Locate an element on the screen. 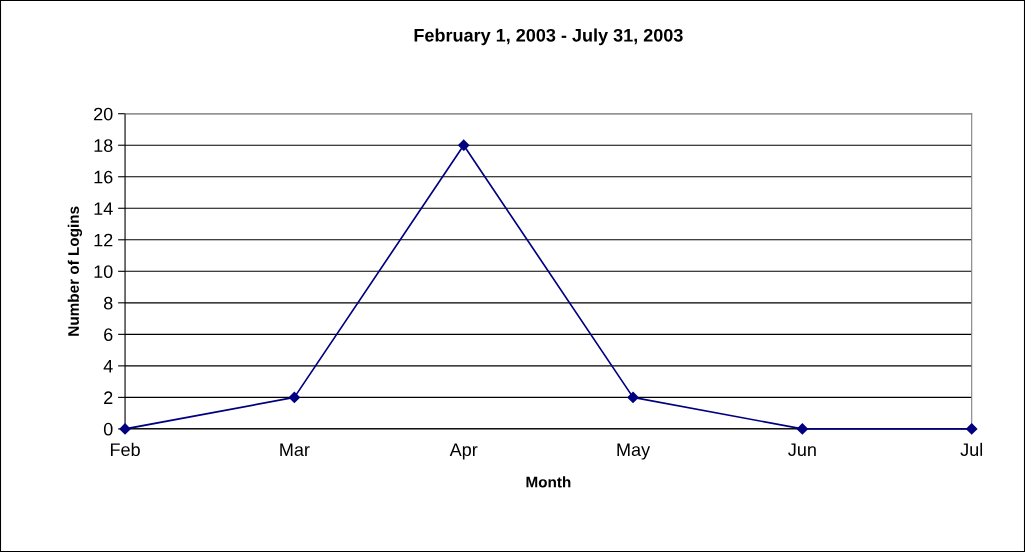 This screenshot has width=1025, height=552. y-tick-label: 14 is located at coordinates (103, 208).